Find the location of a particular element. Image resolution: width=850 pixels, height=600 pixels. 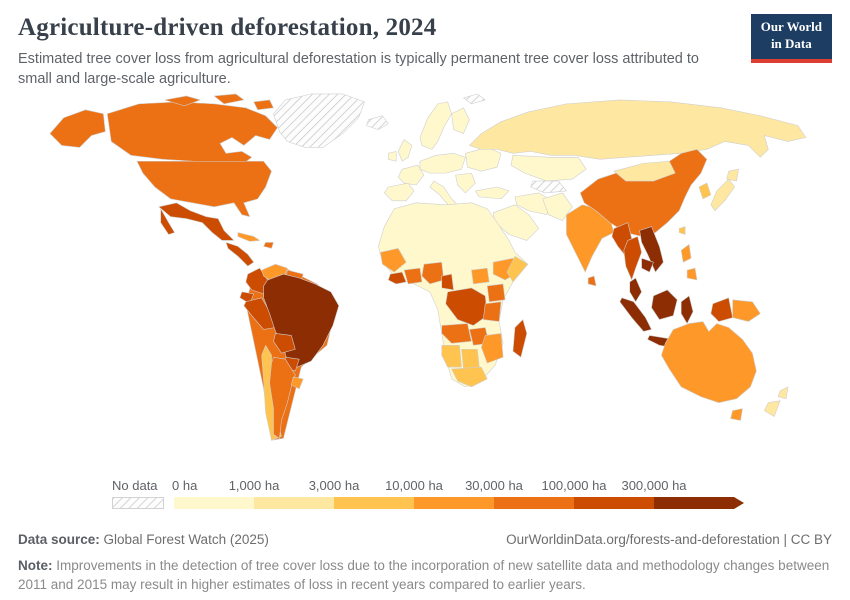

legend-tick-label: 1,000 ha is located at coordinates (254, 485).